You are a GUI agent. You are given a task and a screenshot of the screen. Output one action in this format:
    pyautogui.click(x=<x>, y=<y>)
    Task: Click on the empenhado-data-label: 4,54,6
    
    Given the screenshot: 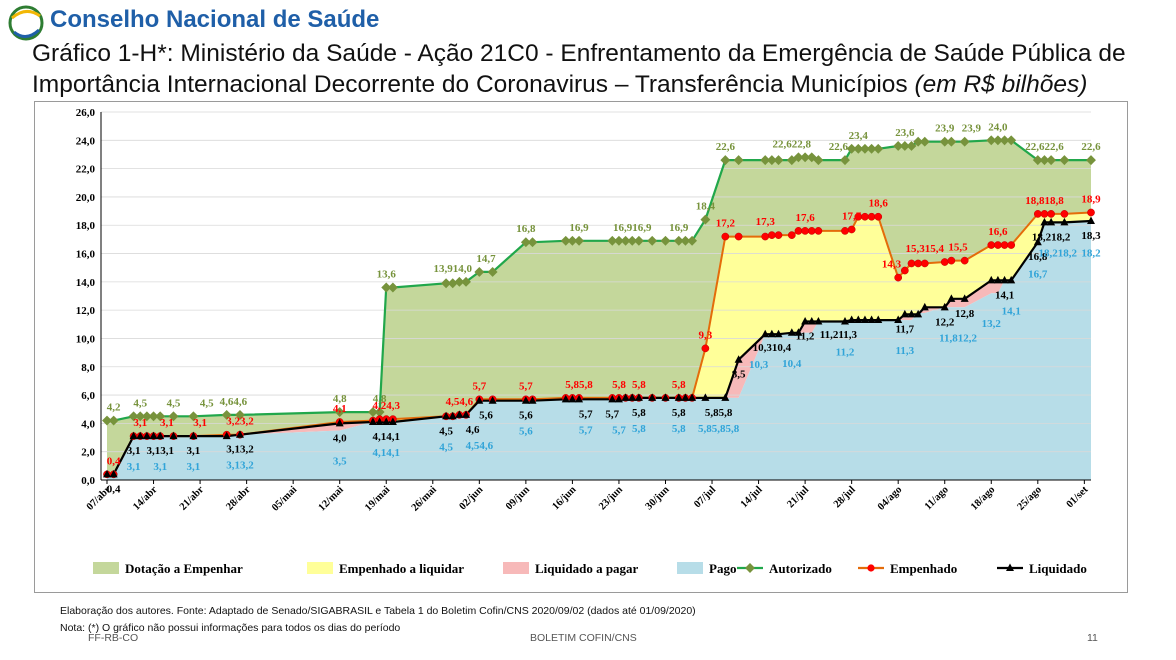 What is the action you would take?
    pyautogui.click(x=460, y=402)
    